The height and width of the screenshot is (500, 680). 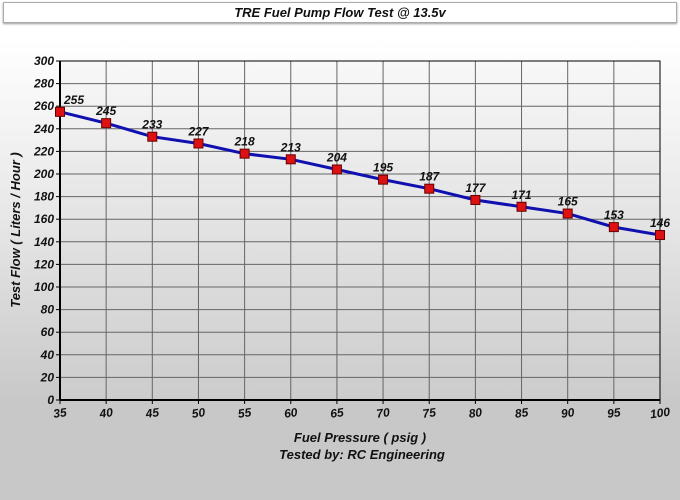 What do you see at coordinates (50, 400) in the screenshot?
I see `y-tick-label: 0` at bounding box center [50, 400].